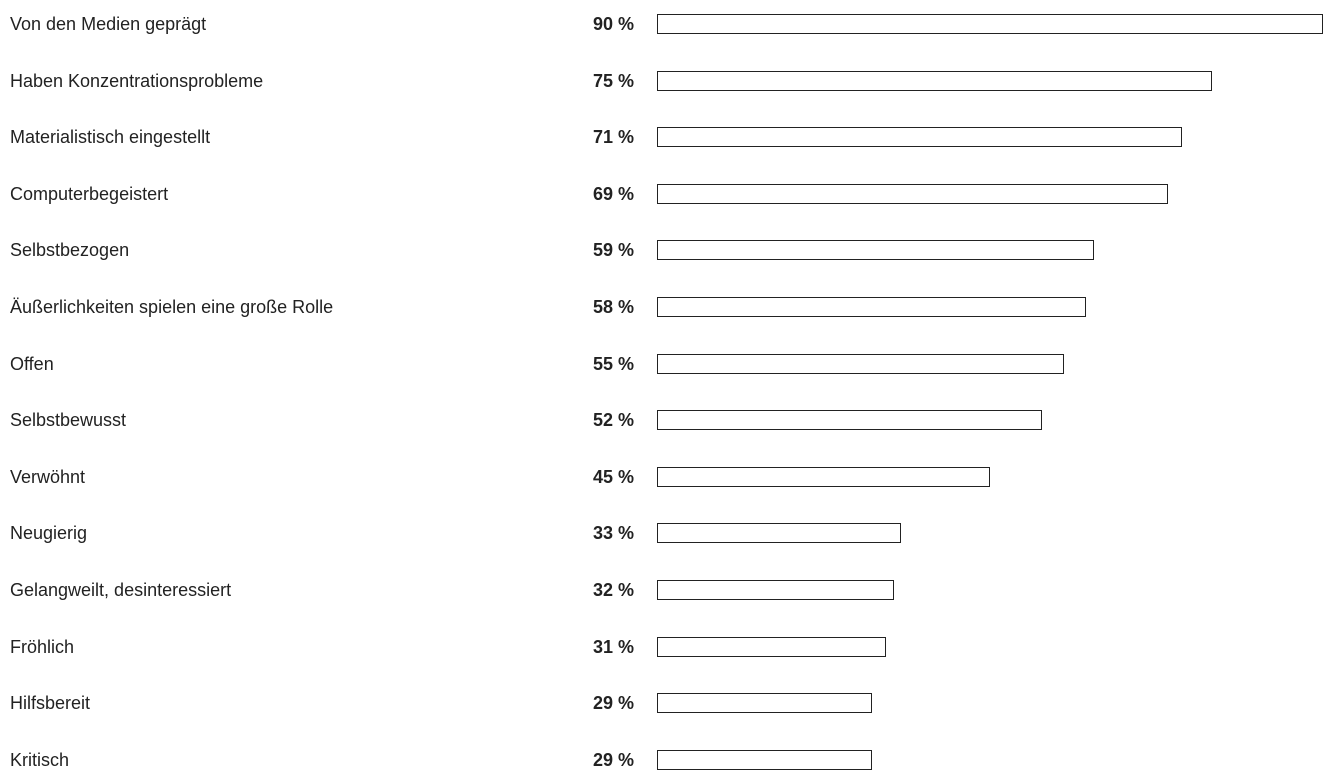 The width and height of the screenshot is (1328, 780). I want to click on chart-row: Materialistisch eingestellt 71 %, so click(664, 137).